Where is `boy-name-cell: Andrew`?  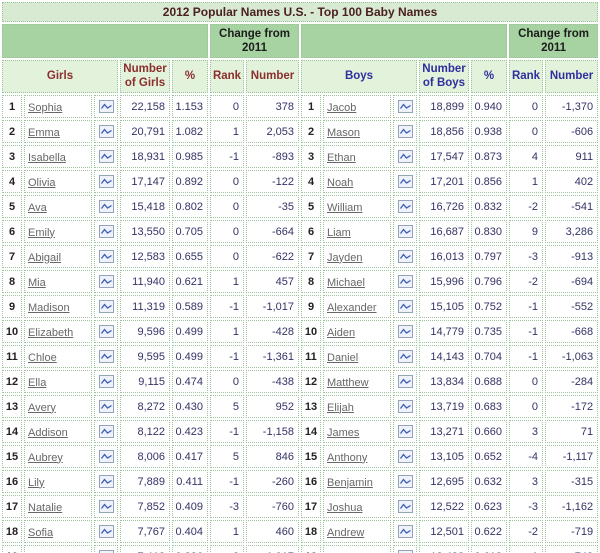
boy-name-cell: Andrew is located at coordinates (357, 531).